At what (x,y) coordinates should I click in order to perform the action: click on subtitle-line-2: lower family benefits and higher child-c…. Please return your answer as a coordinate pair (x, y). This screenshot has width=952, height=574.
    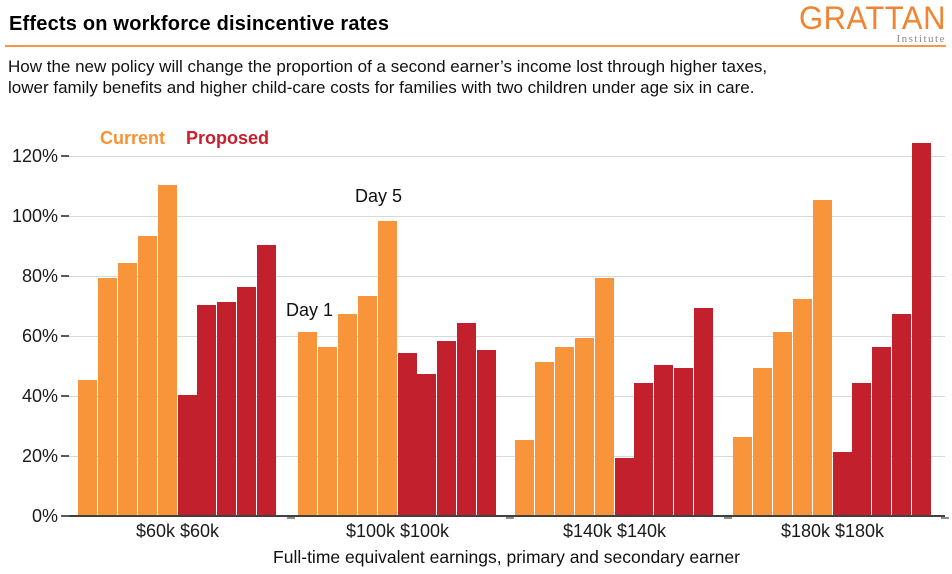
    Looking at the image, I should click on (381, 87).